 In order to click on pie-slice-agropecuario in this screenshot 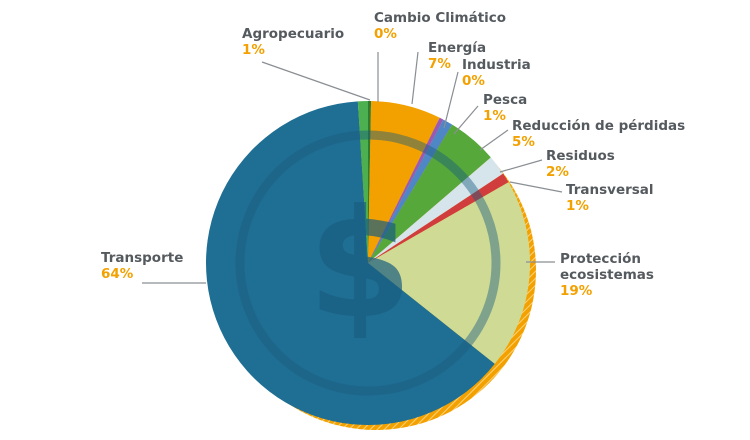, I will do `click(362, 182)`.